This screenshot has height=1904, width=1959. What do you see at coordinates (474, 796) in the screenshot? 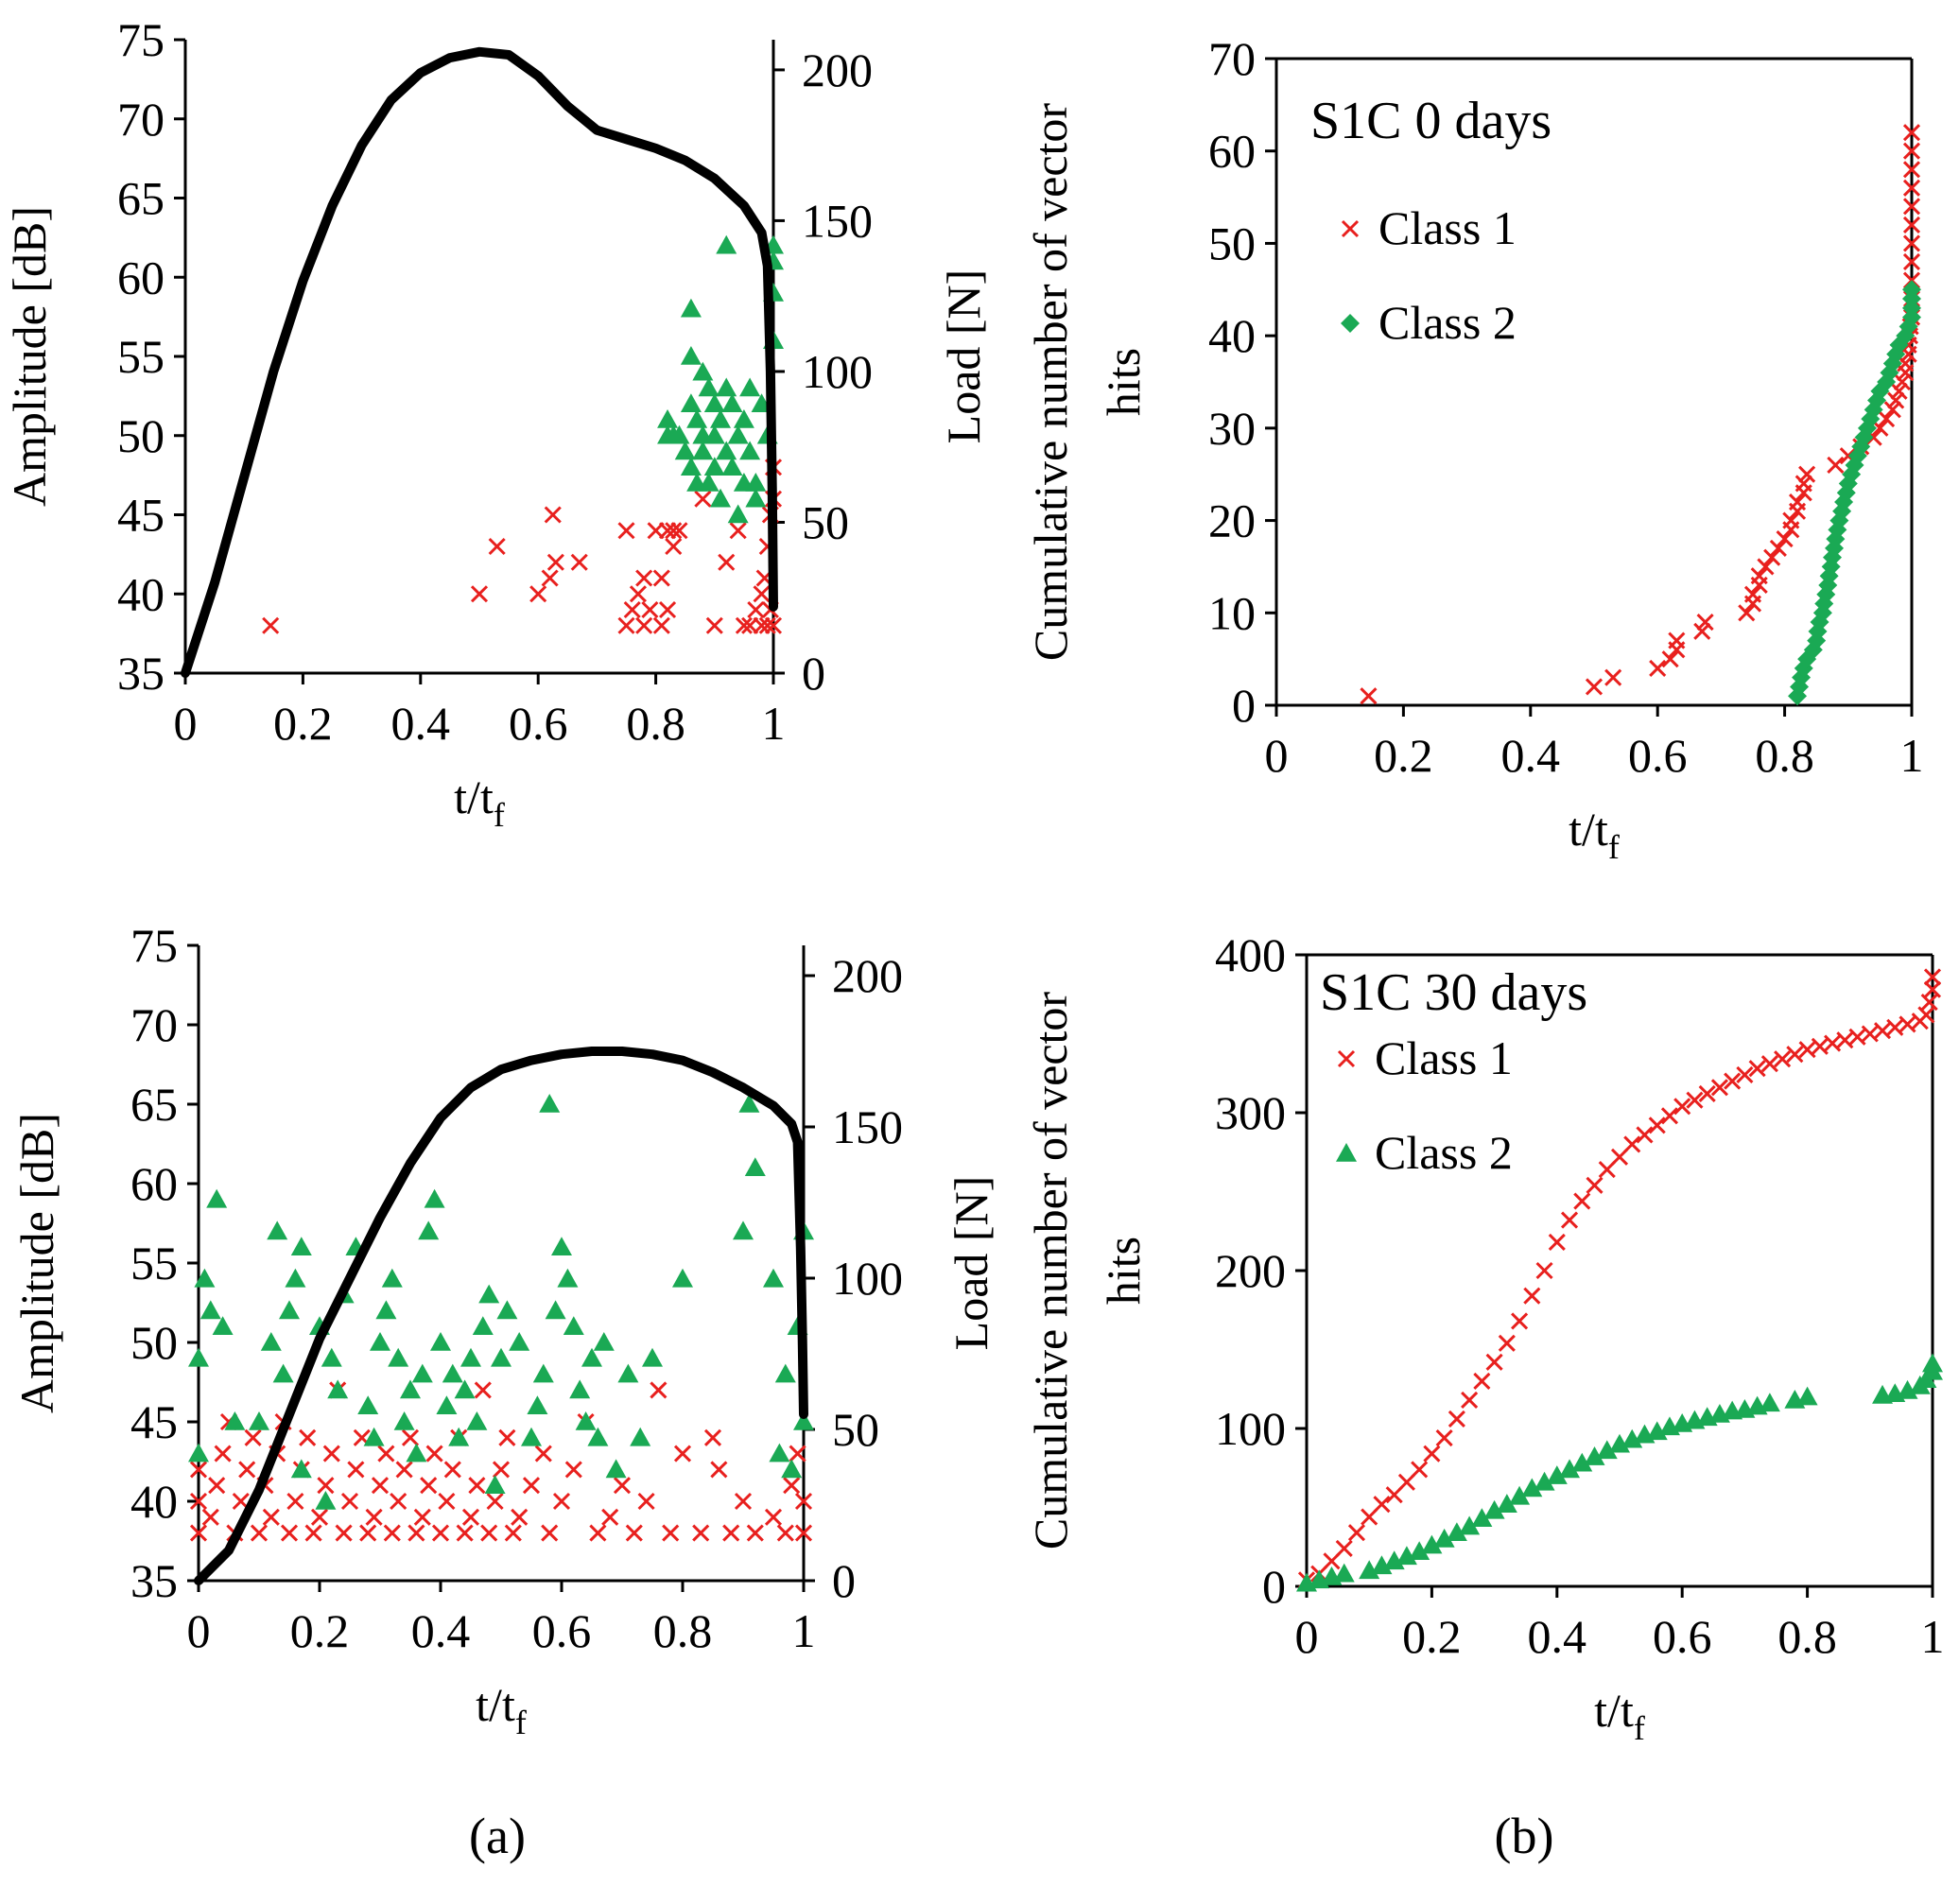
I see `x-axis-label-main: t/t` at bounding box center [474, 796].